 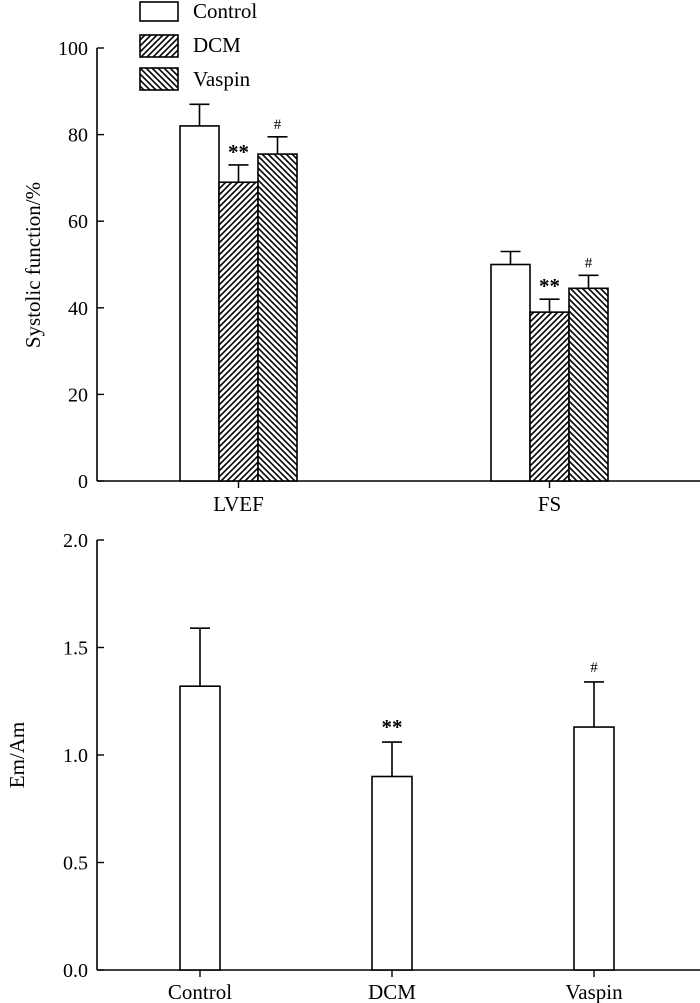 What do you see at coordinates (199, 303) in the screenshot?
I see `bar-lvef-control` at bounding box center [199, 303].